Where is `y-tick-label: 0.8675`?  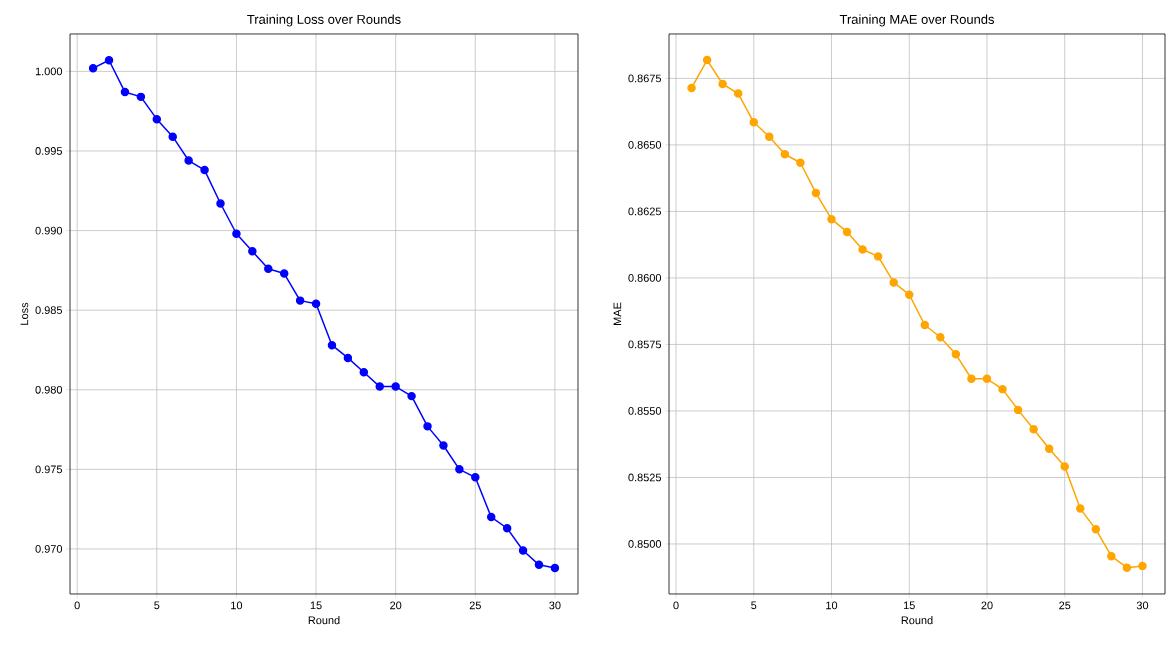
y-tick-label: 0.8675 is located at coordinates (645, 78).